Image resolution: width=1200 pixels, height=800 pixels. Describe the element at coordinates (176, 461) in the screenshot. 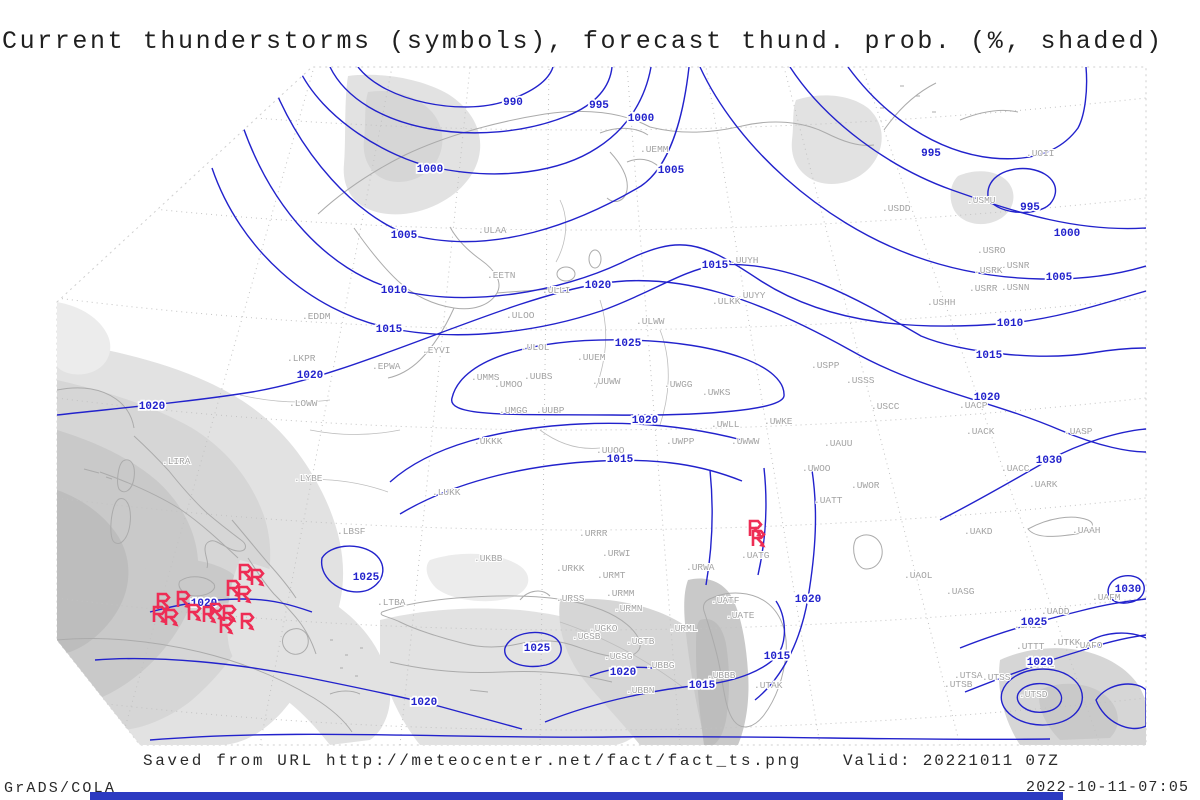

I see `station-label: .LIRA` at that location.